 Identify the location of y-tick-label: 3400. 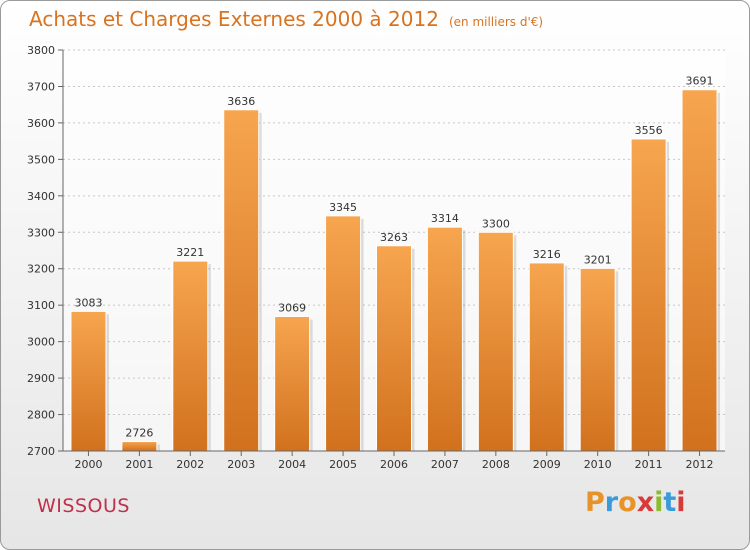
(41, 196).